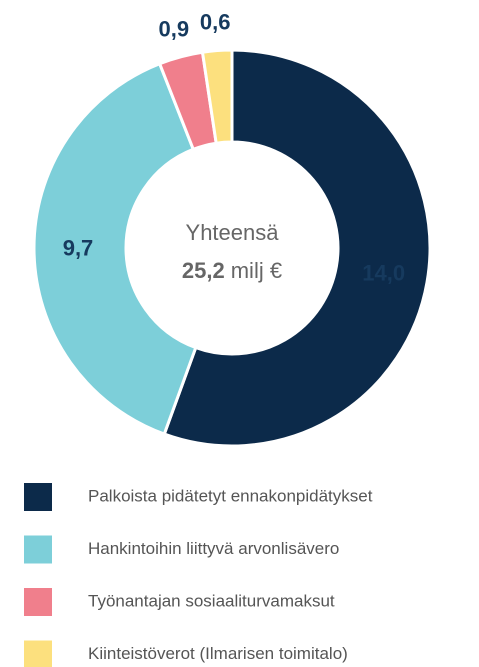 Image resolution: width=479 pixels, height=667 pixels. Describe the element at coordinates (256, 270) in the screenshot. I see `unit-label: milj €` at that location.